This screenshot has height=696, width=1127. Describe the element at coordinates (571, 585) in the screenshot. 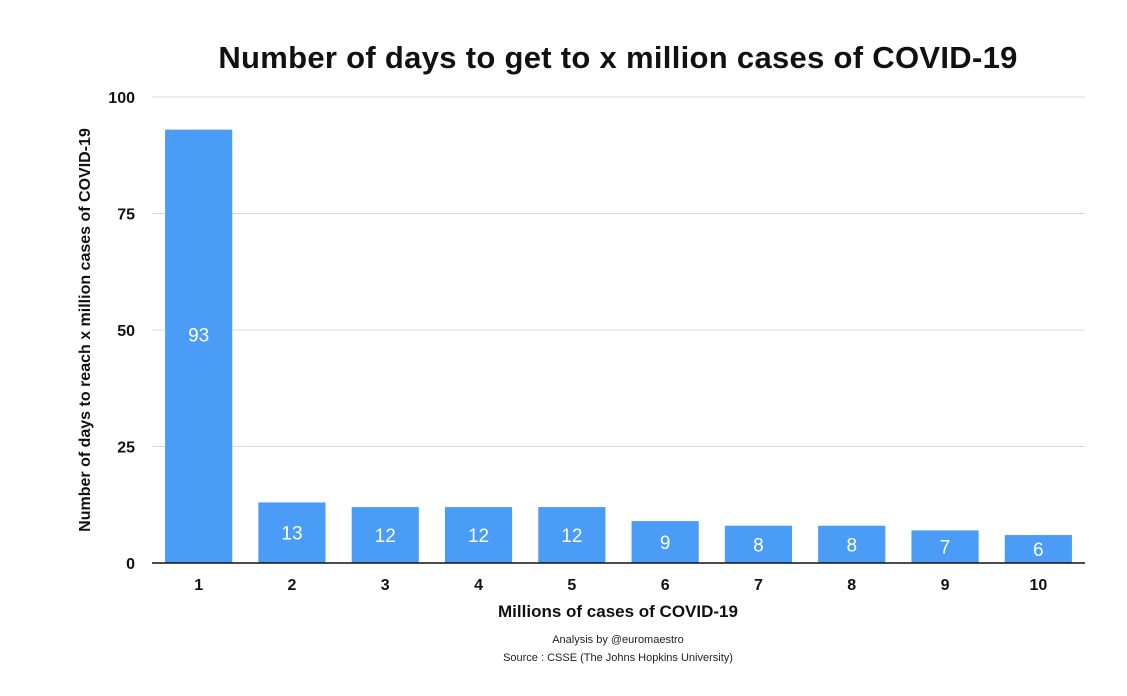

I see `x-tick-label: 5` at that location.